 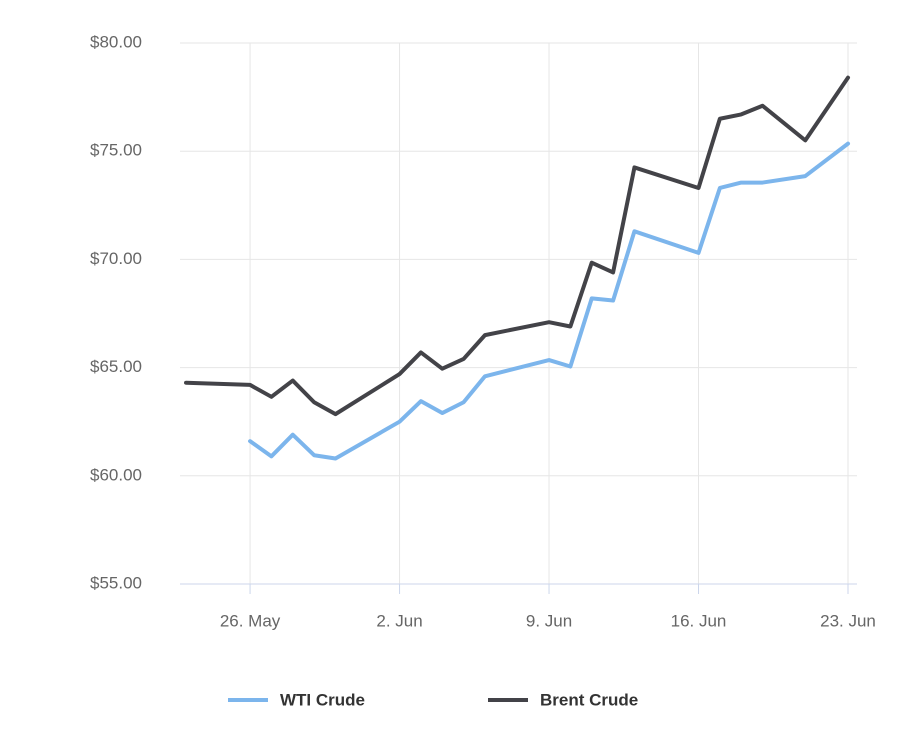 I want to click on legend-item: Brent Crude, so click(x=563, y=699).